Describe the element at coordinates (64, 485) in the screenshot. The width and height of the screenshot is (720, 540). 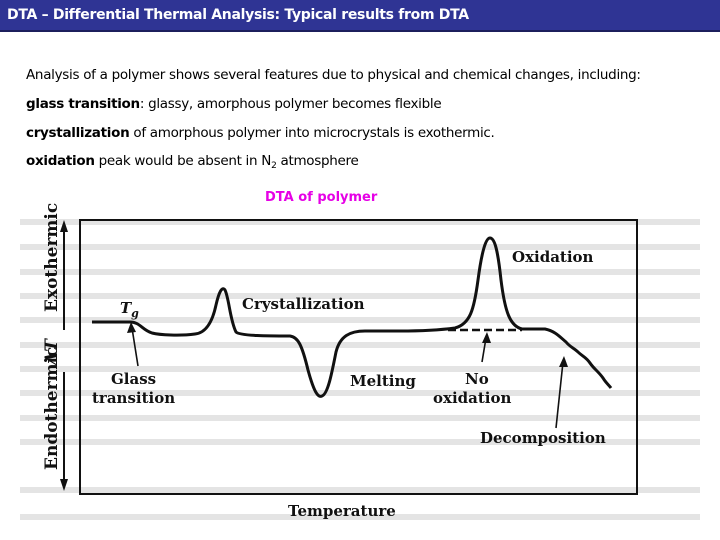
I see `arrow-down-icon` at that location.